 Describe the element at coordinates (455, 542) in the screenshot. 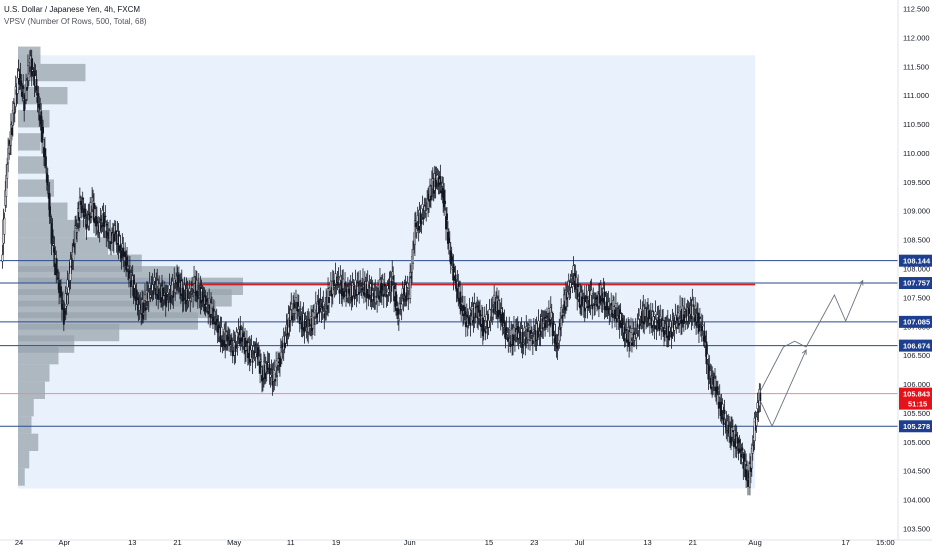

I see `time-axis: 24 Apr 13 21 May 11 19 Jun 15 23 Jul 13 21 Aug 17 15:00` at that location.